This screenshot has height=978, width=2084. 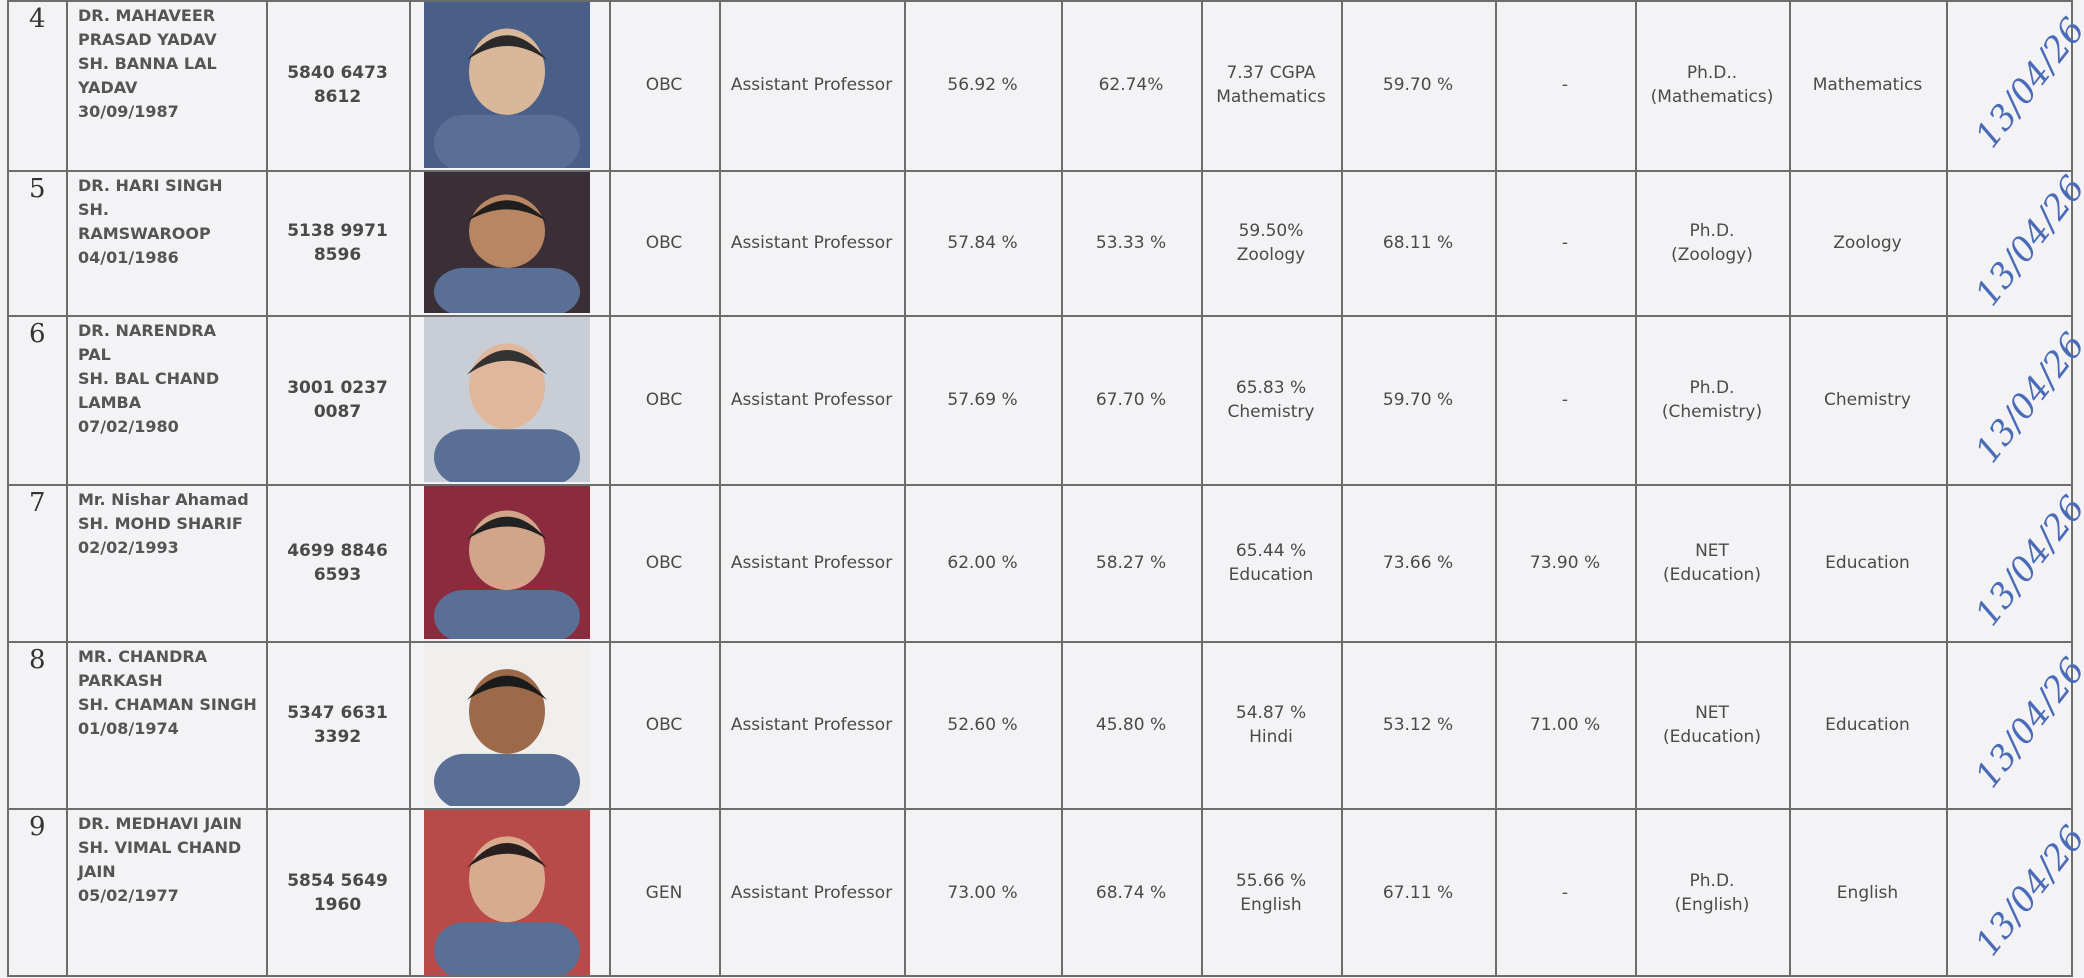 I want to click on qualification-line: (Mathematics), so click(x=1712, y=97).